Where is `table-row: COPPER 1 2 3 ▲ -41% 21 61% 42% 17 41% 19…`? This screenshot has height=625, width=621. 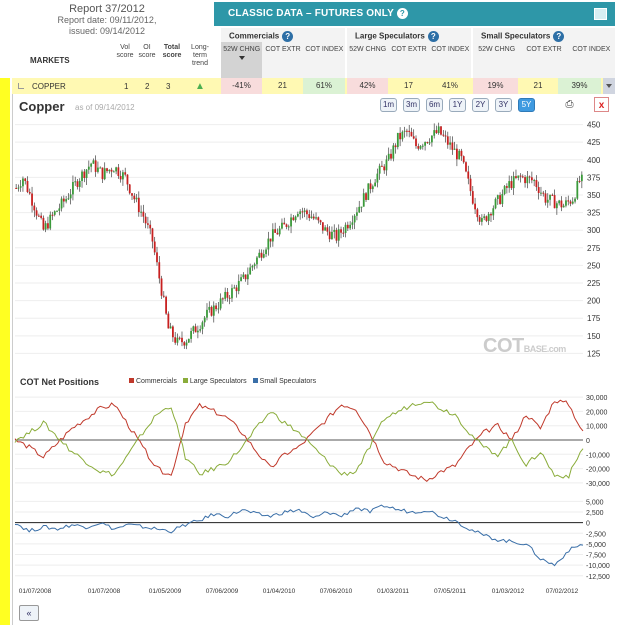
table-row: COPPER 1 2 3 ▲ -41% 21 61% 42% 17 41% 19… is located at coordinates (313, 86).